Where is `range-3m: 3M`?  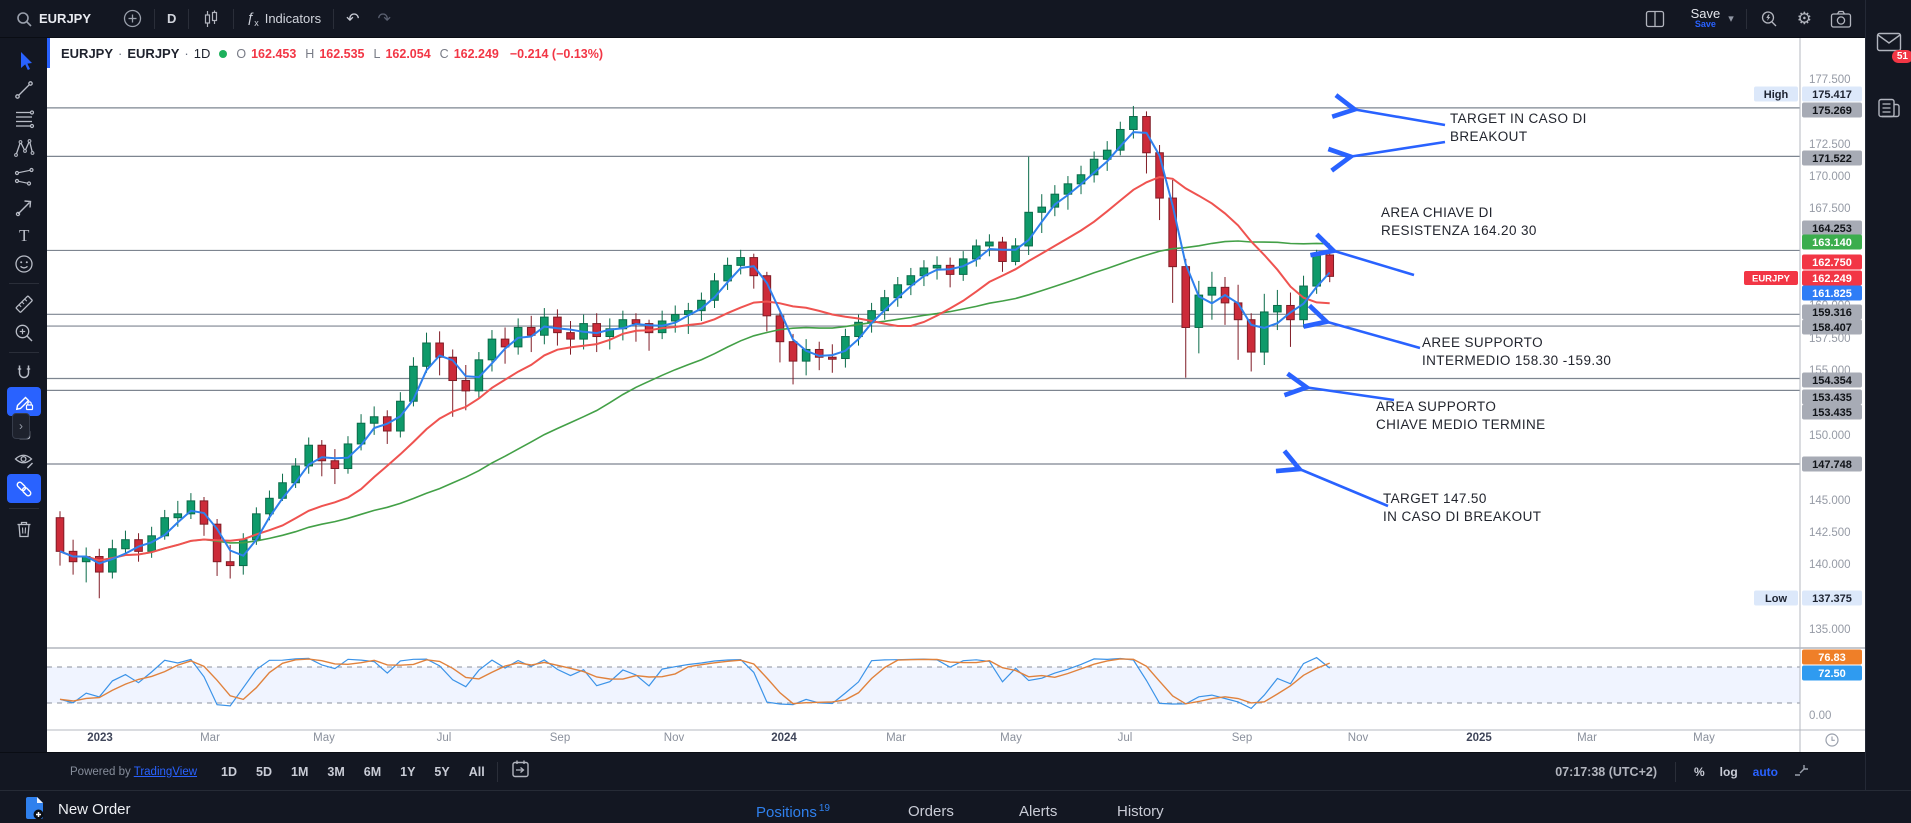
range-3m: 3M is located at coordinates (336, 771).